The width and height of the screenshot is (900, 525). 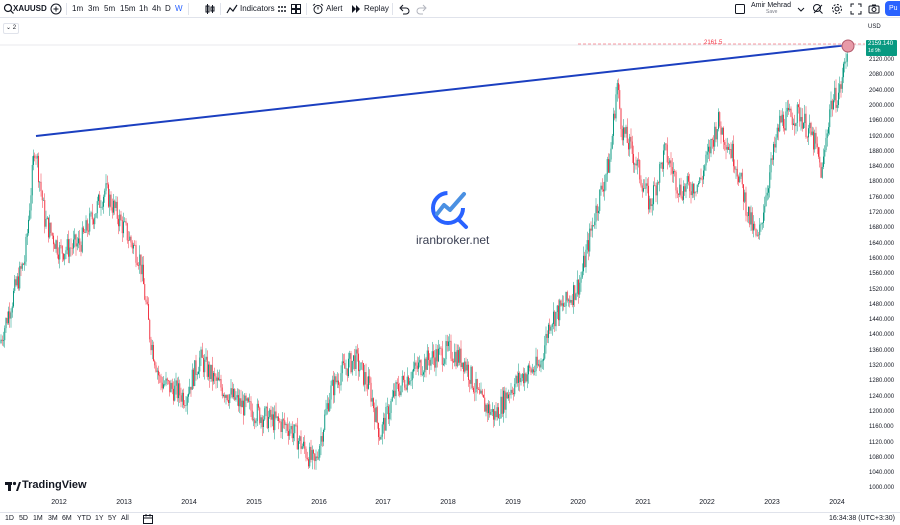 I want to click on search-icon, so click(x=9, y=9).